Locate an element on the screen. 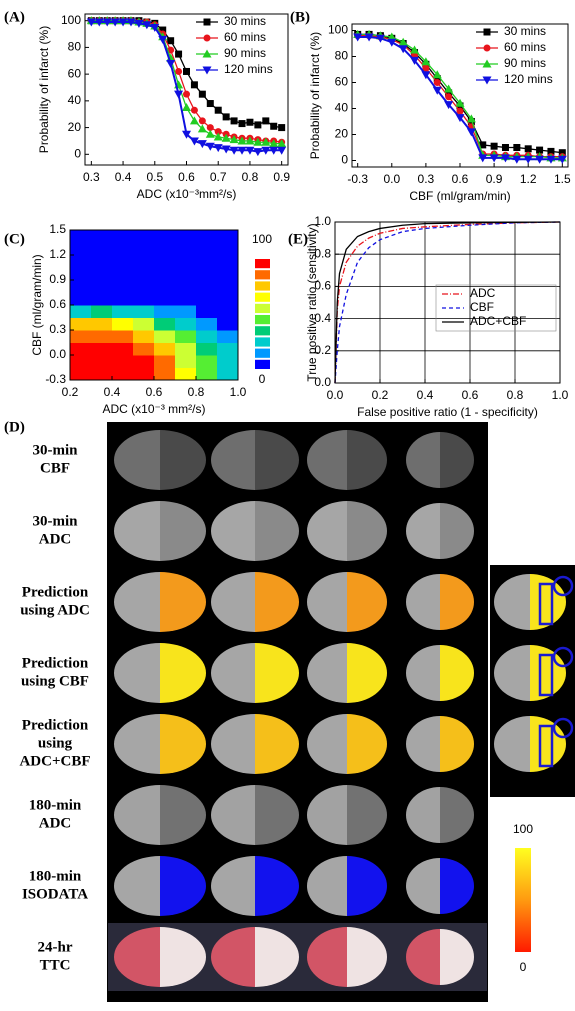 The image size is (575, 1011). legend-label: 60 mins is located at coordinates (245, 37).